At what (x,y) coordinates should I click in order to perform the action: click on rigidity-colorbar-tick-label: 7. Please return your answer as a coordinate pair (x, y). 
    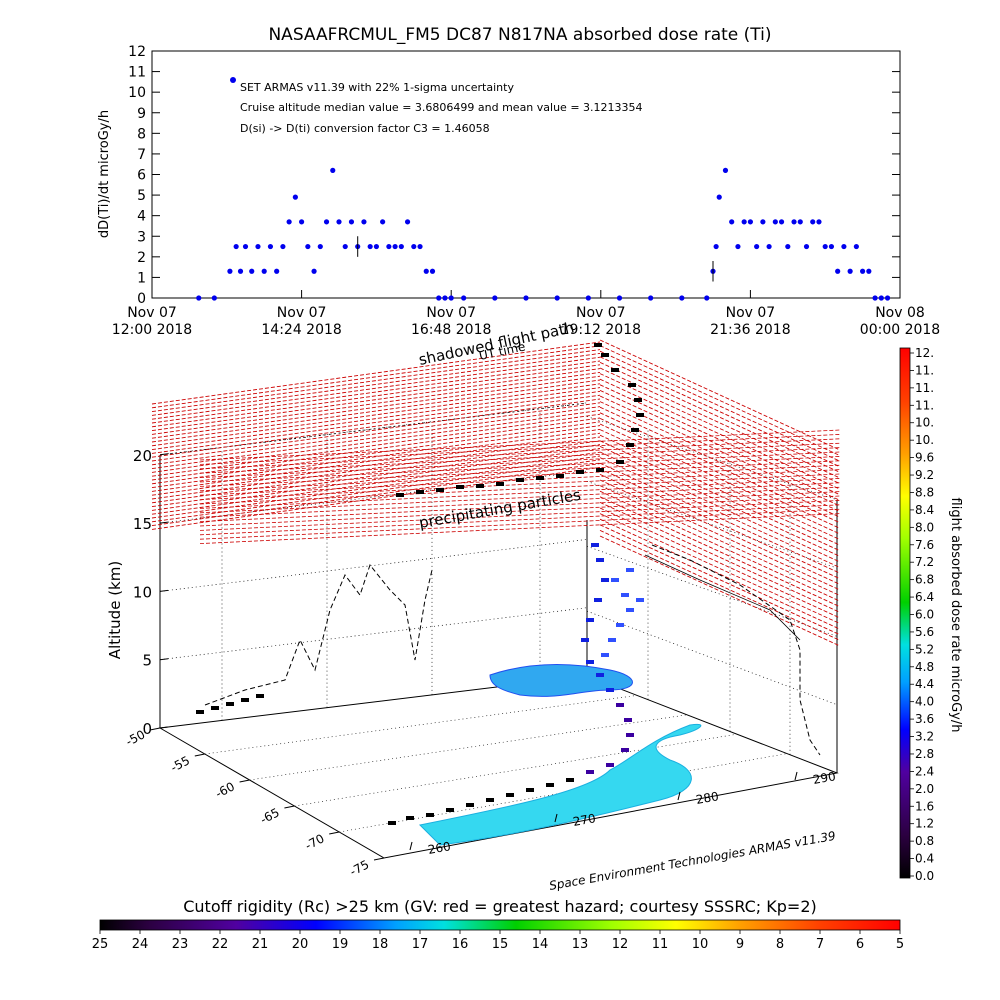
    Looking at the image, I should click on (820, 944).